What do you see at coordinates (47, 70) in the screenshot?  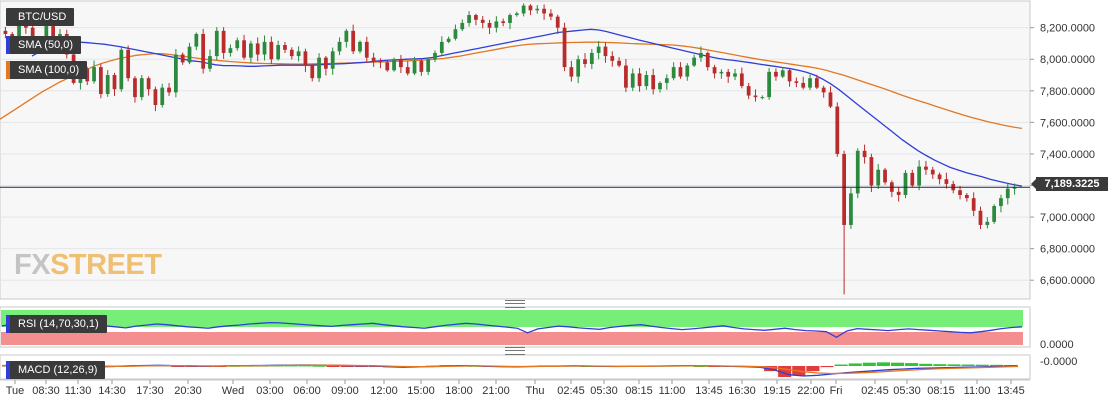 I see `sma100-legend: SMA (100,0)` at bounding box center [47, 70].